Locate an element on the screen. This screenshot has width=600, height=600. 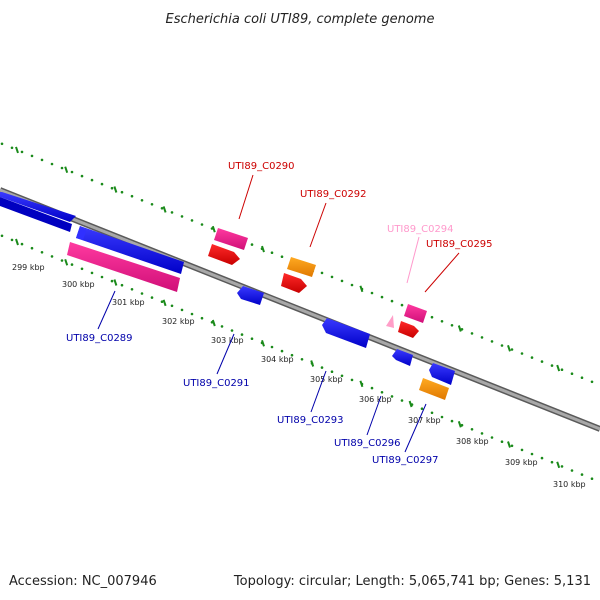
gene-c0296 is located at coordinates (402, 357).